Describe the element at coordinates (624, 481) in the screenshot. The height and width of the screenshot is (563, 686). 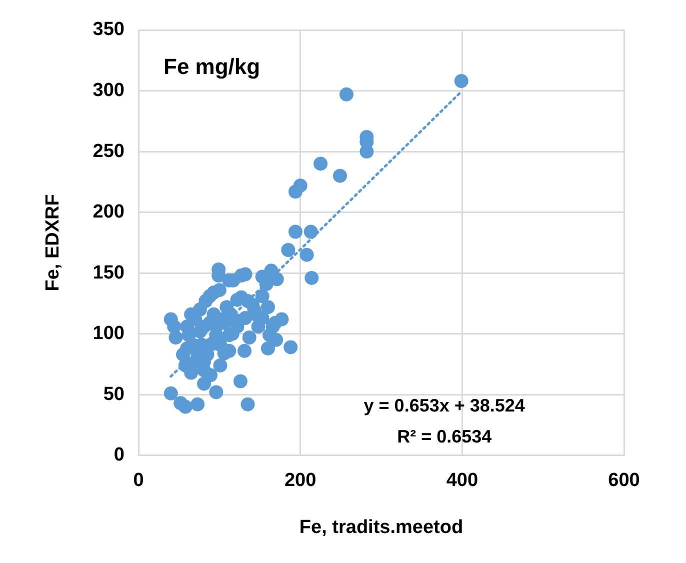
I see `x-tick-label: 600` at that location.